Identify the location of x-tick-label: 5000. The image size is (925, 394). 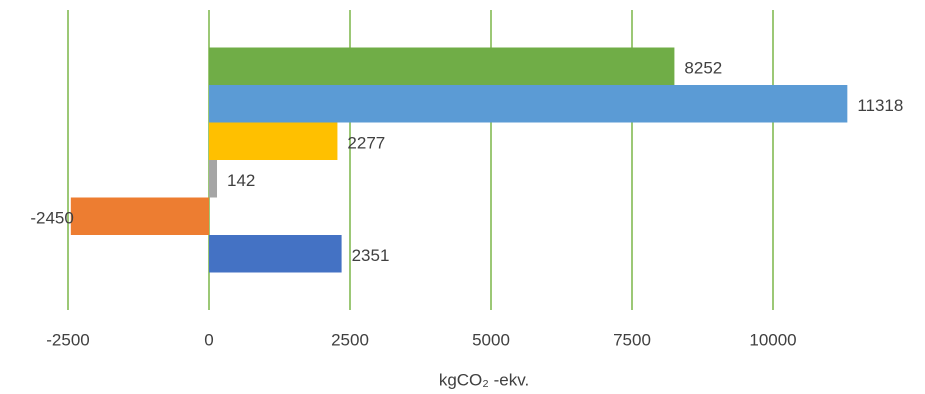
(491, 339).